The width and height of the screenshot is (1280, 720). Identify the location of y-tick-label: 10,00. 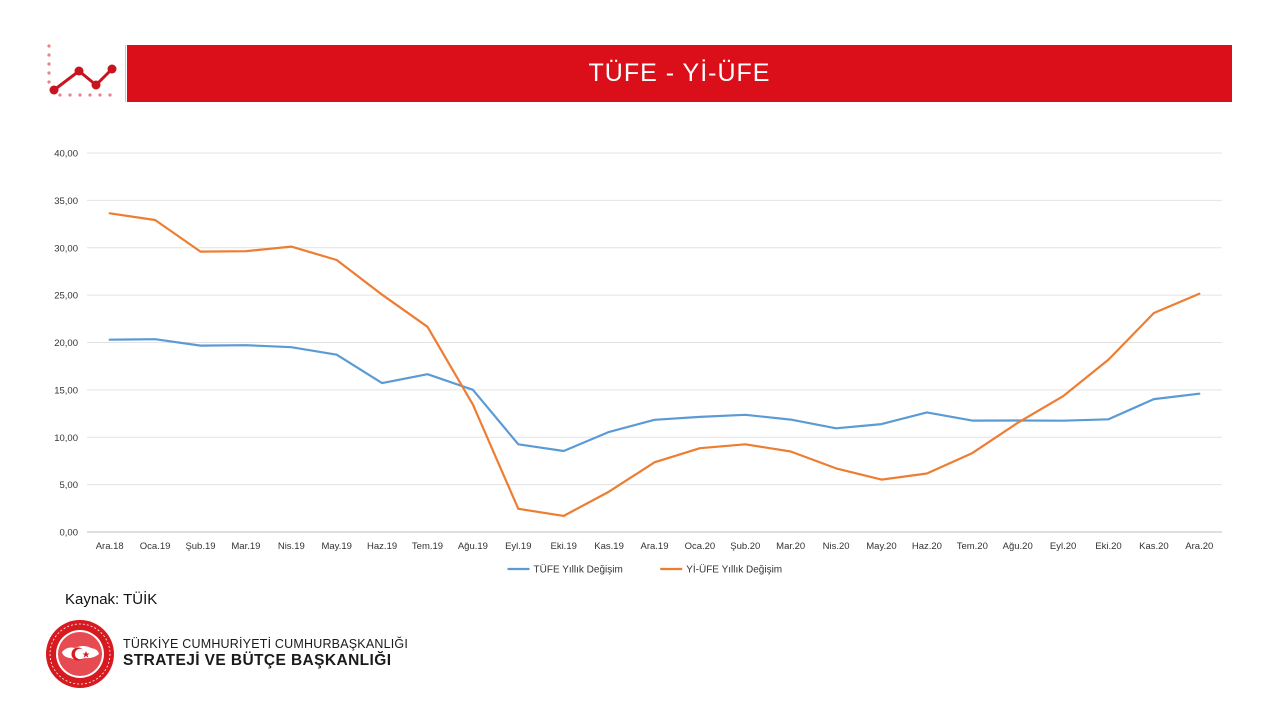
(66, 438).